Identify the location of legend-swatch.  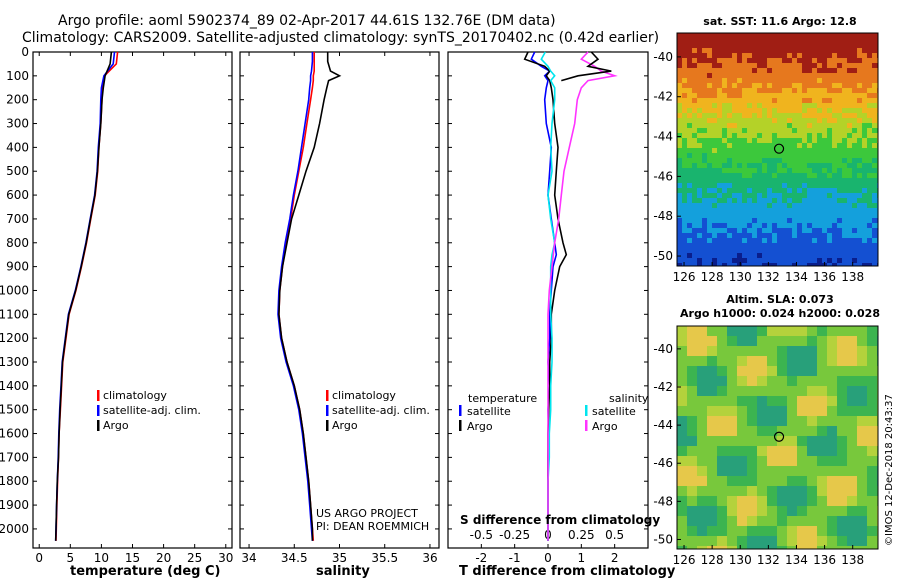
(586, 425).